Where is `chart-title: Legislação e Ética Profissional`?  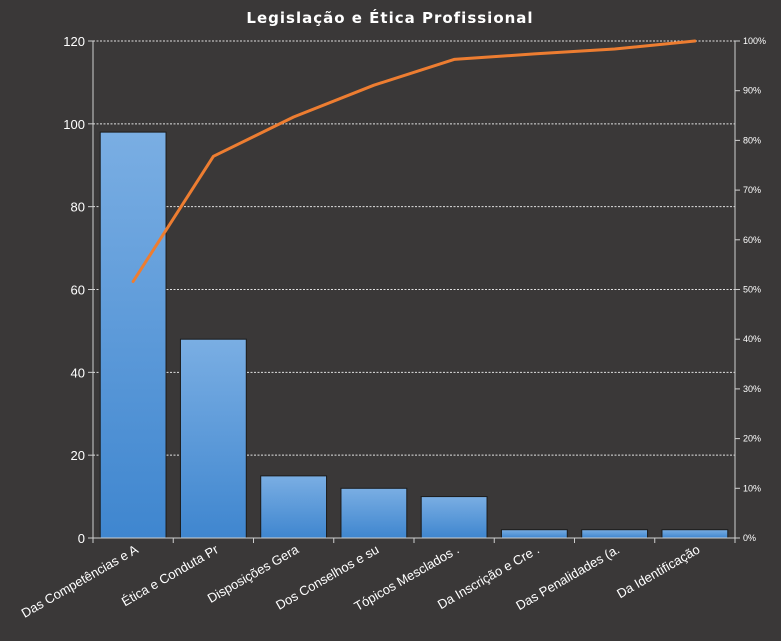
chart-title: Legislação e Ética Profissional is located at coordinates (389, 17).